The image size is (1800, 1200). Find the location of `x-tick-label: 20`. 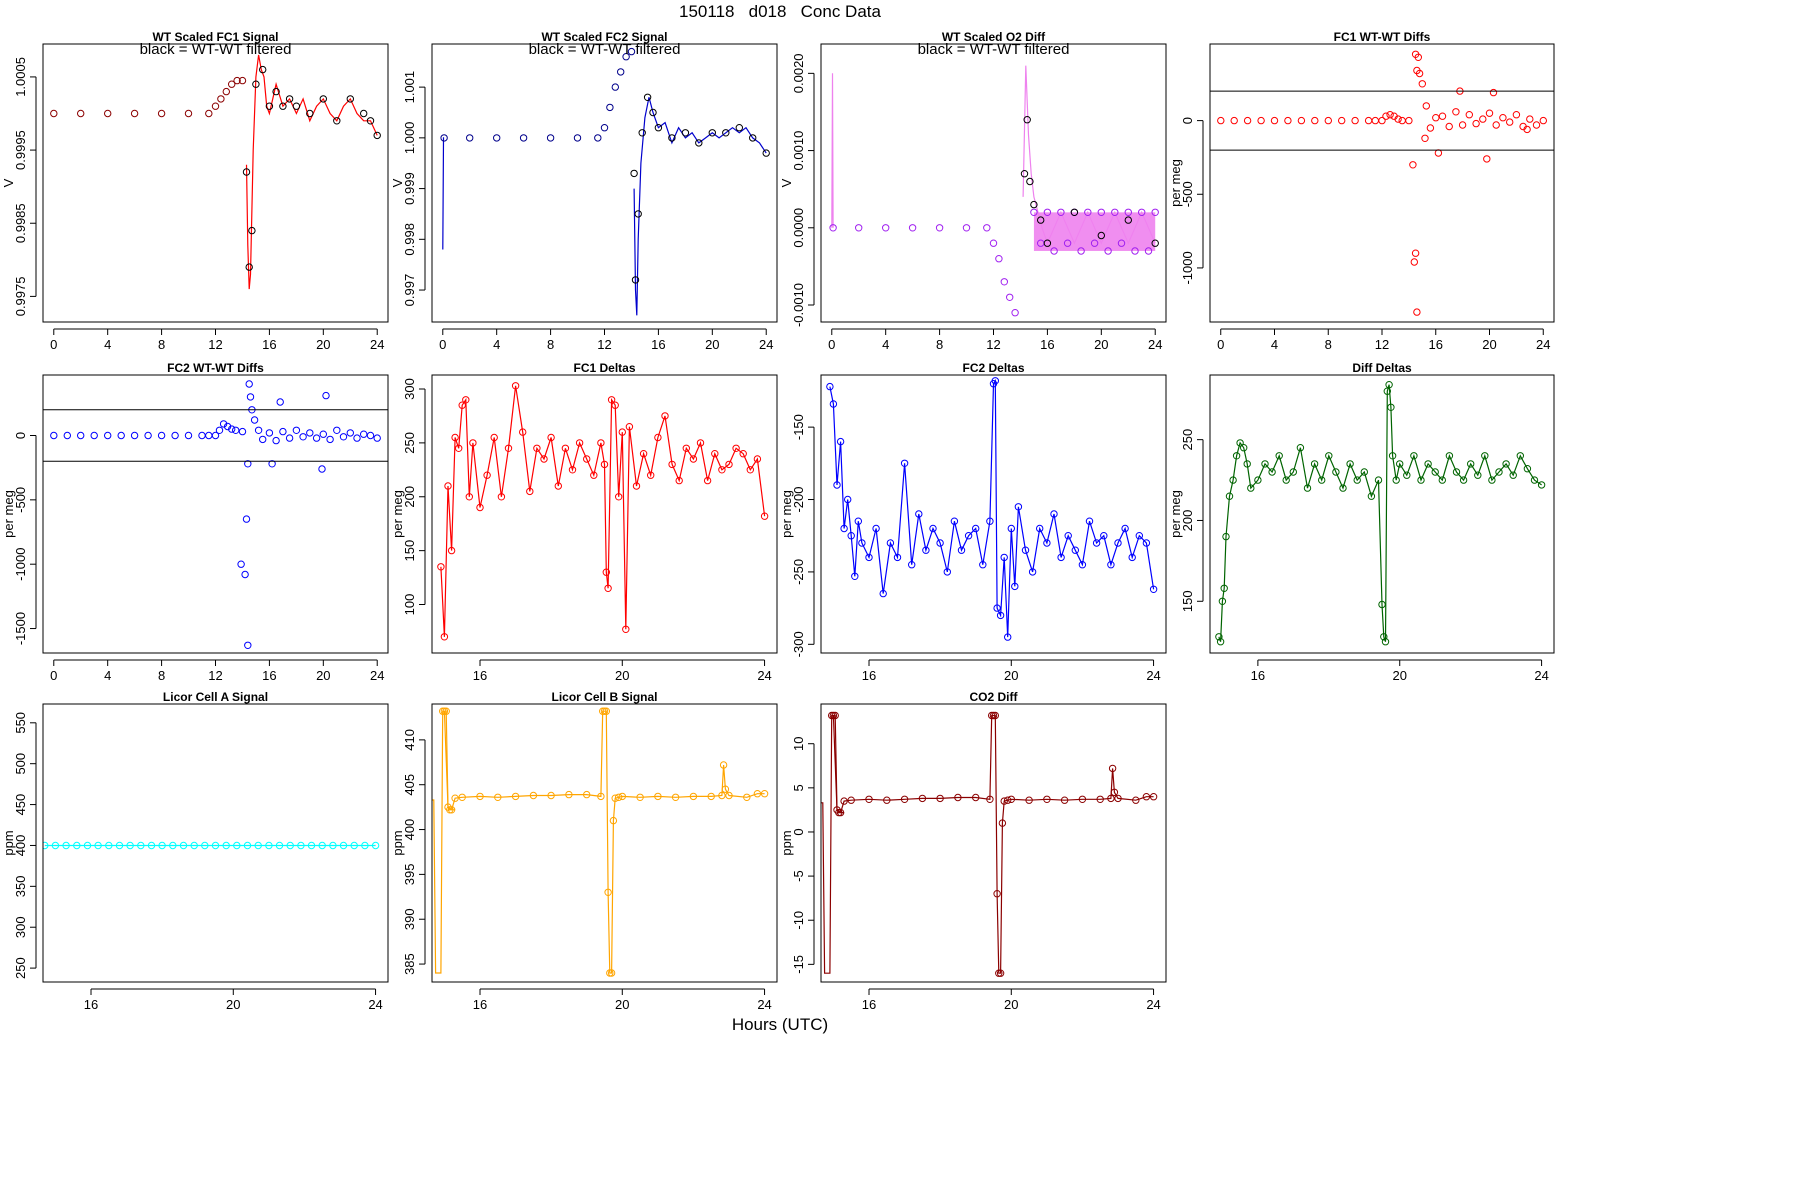

x-tick-label: 20 is located at coordinates (712, 344).